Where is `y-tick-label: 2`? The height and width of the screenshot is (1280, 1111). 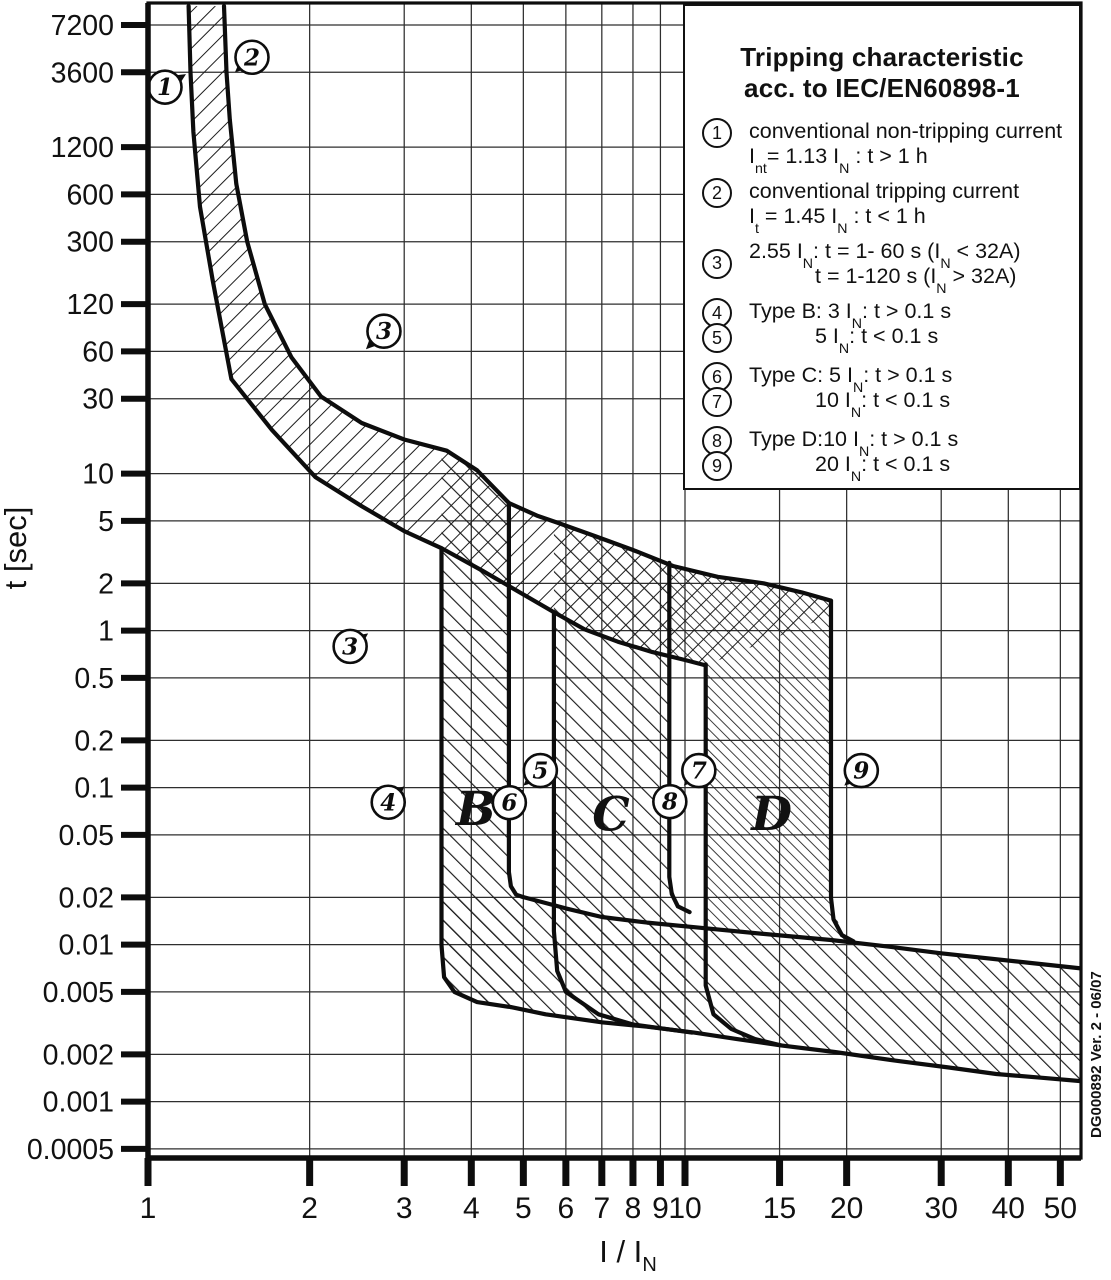 y-tick-label: 2 is located at coordinates (106, 584).